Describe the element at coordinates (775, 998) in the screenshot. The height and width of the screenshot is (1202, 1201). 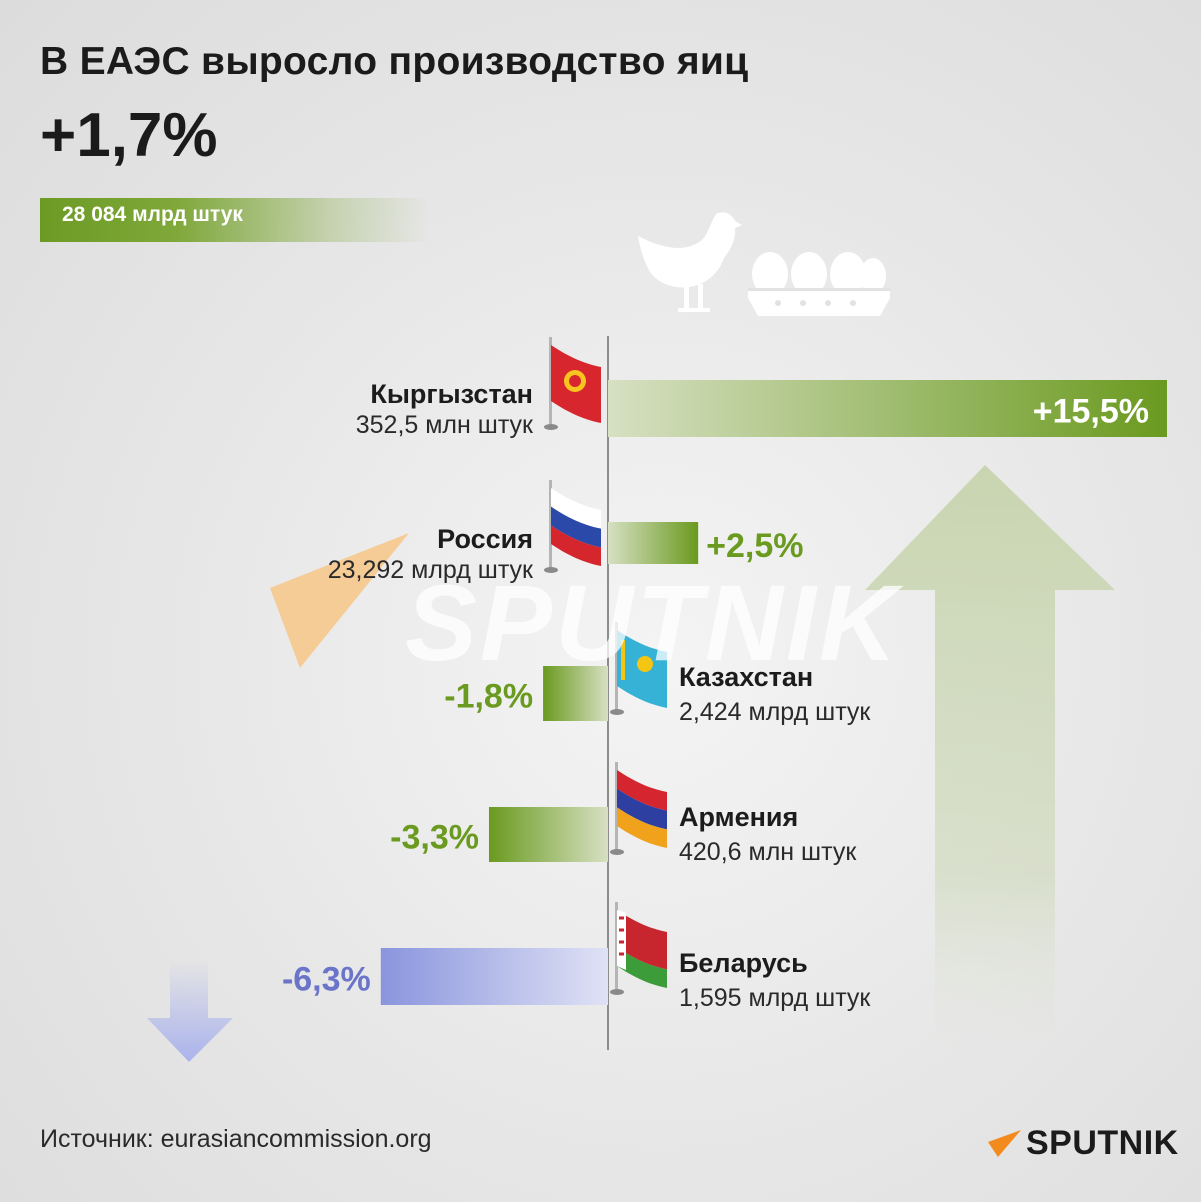
I see `country-amount-belarus: 1,595 млрд штук` at that location.